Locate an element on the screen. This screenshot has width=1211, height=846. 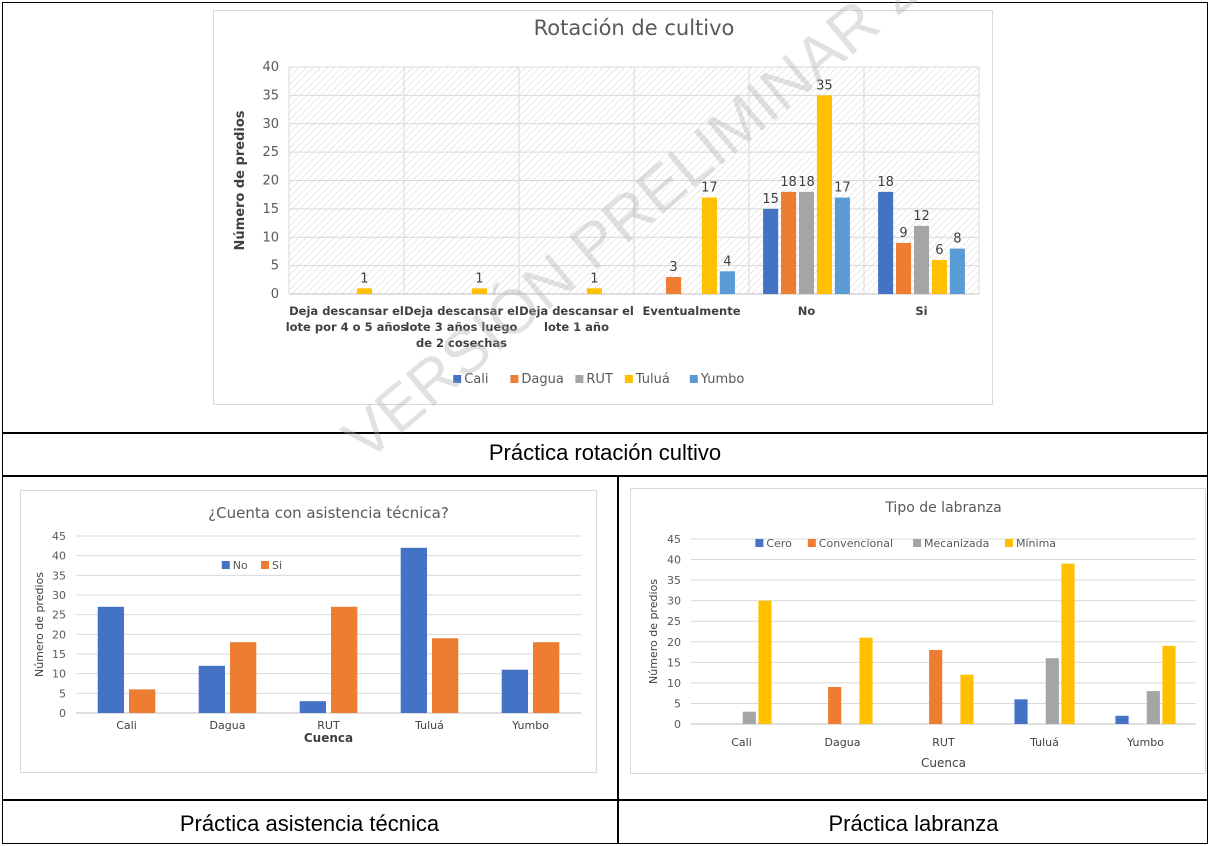
data-label: 6 is located at coordinates (939, 250).